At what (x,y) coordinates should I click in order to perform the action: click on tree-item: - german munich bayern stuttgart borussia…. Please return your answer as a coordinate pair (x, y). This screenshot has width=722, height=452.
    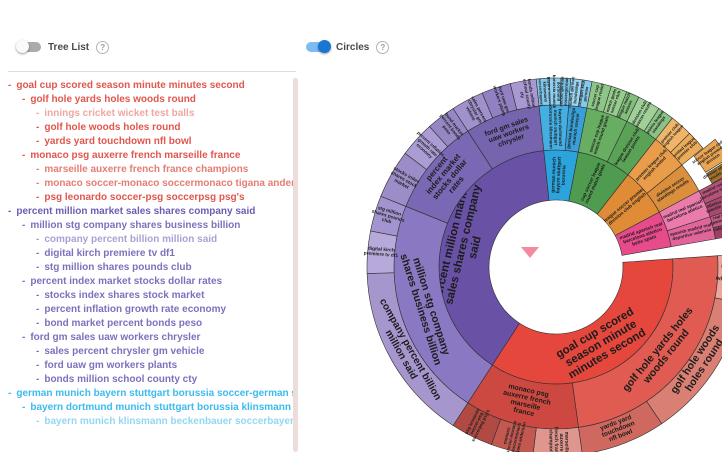
    Looking at the image, I should click on (146, 394).